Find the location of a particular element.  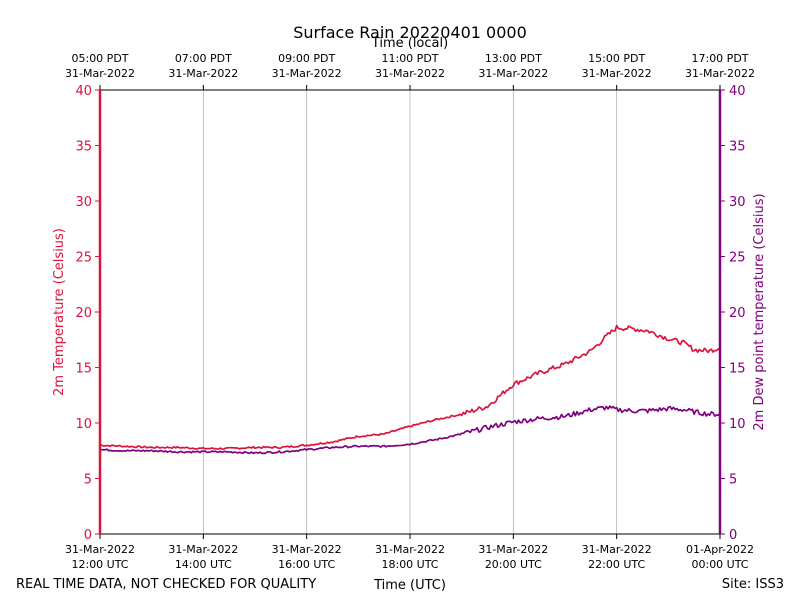

bottom-tick-time: 00:00 UTC is located at coordinates (719, 564).